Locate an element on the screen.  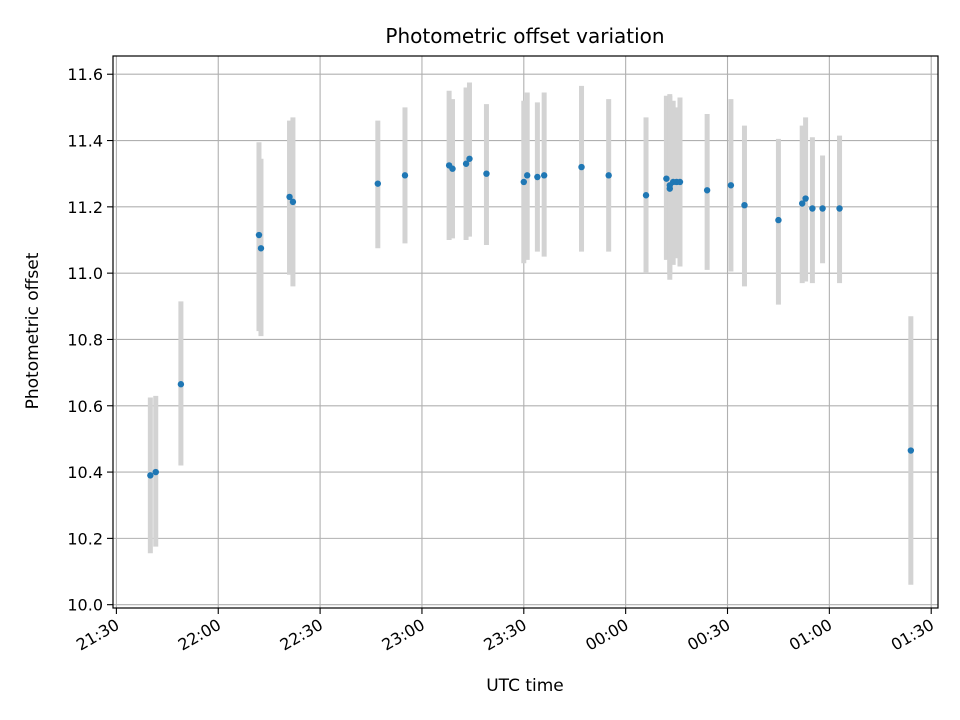
y-axis-label: Photometric offset is located at coordinates (33, 330).